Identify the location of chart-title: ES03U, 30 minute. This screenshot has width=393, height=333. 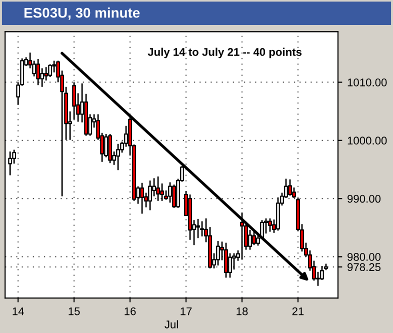
(82, 14).